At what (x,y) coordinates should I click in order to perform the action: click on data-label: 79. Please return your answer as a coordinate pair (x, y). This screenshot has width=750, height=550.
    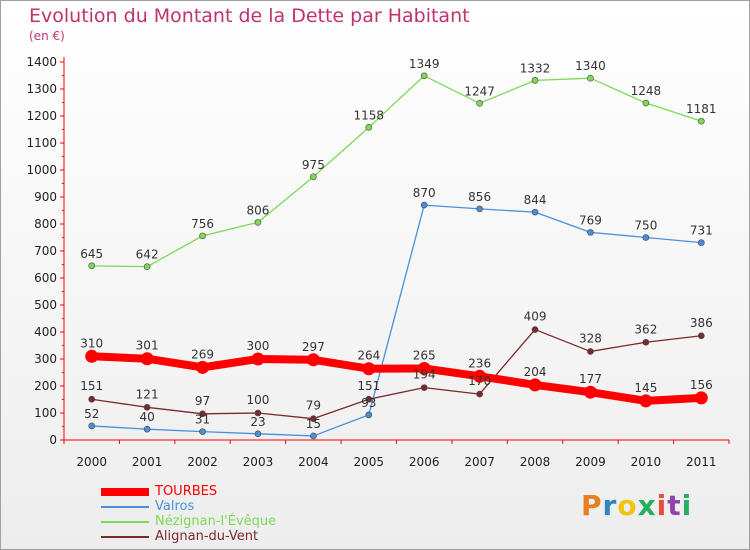
    Looking at the image, I should click on (313, 406).